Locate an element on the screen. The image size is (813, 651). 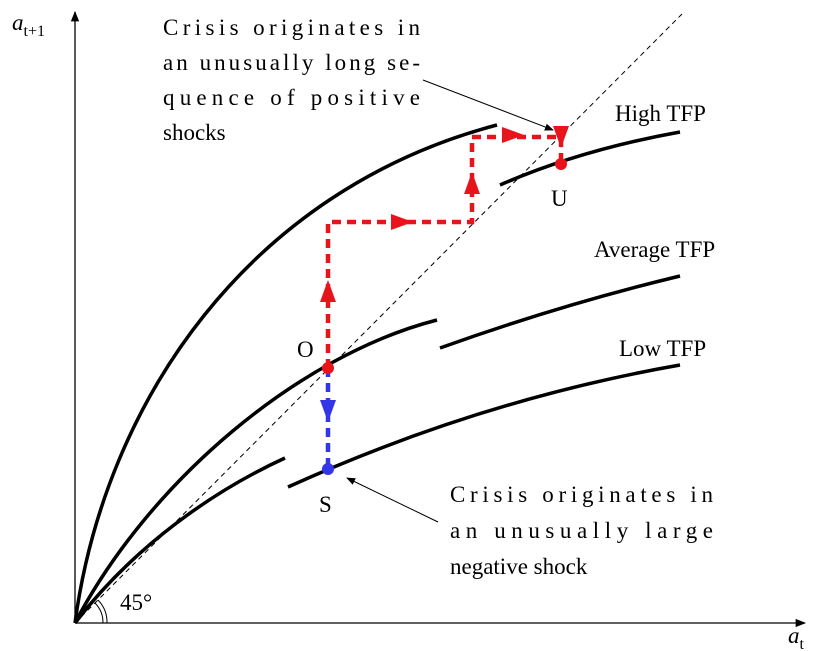
curve-label: High TFP is located at coordinates (660, 113).